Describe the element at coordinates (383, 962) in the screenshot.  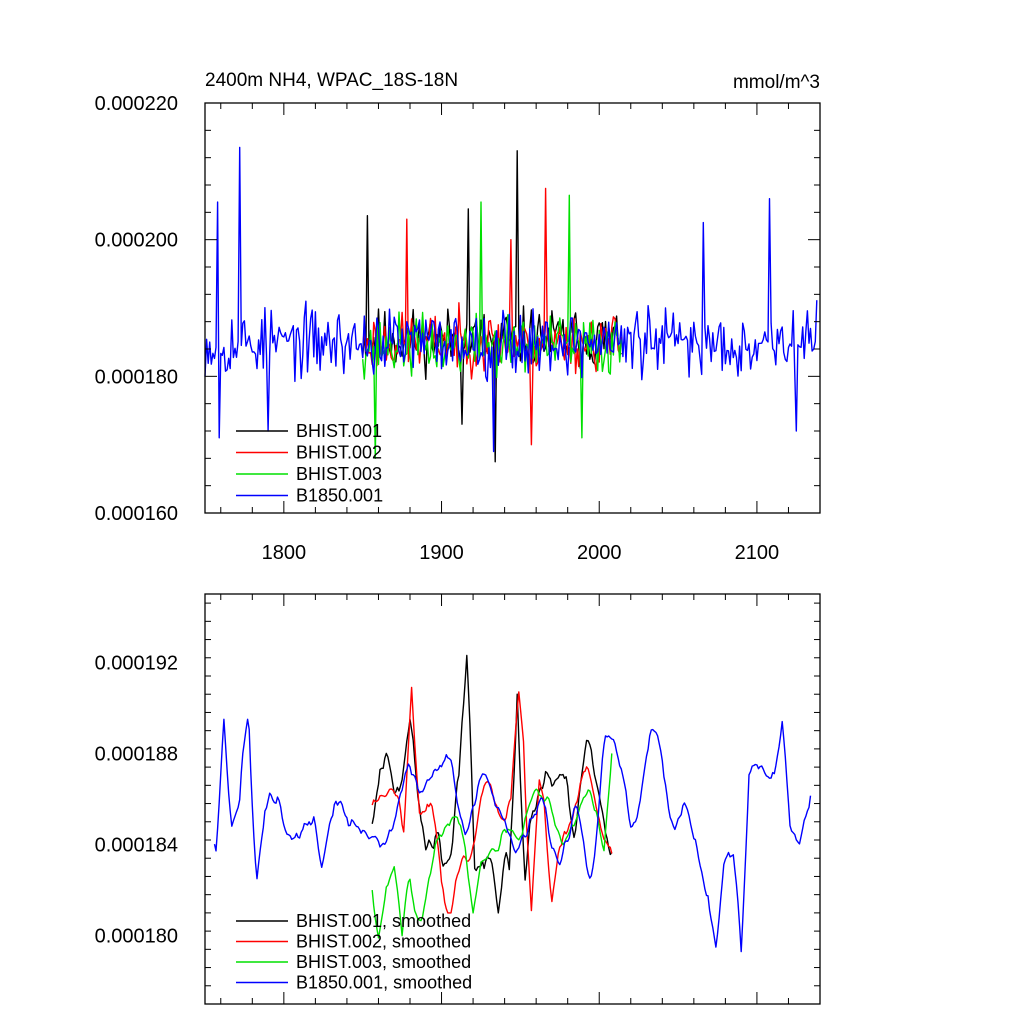
I see `legend-label: BHIST.003, smoothed` at that location.